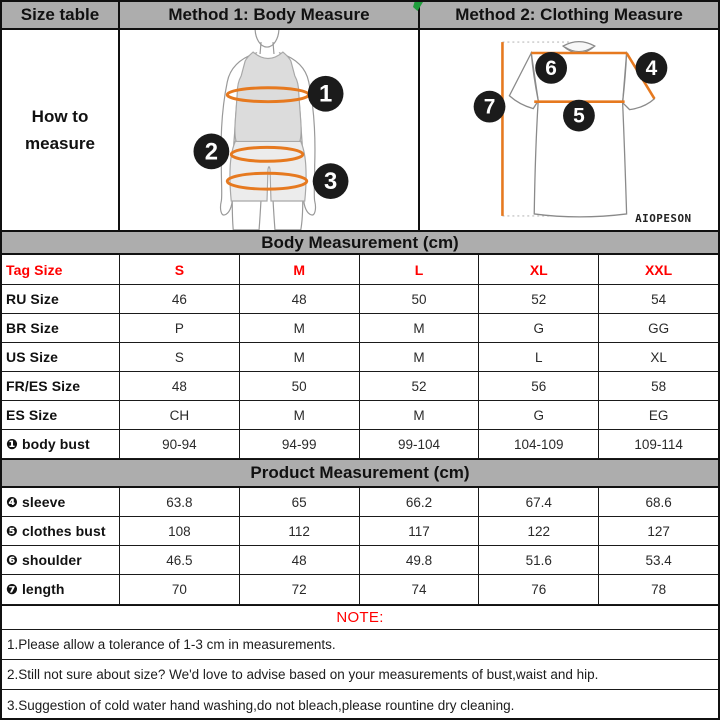 The width and height of the screenshot is (720, 720). Describe the element at coordinates (420, 531) in the screenshot. I see `table-cell: 117` at that location.